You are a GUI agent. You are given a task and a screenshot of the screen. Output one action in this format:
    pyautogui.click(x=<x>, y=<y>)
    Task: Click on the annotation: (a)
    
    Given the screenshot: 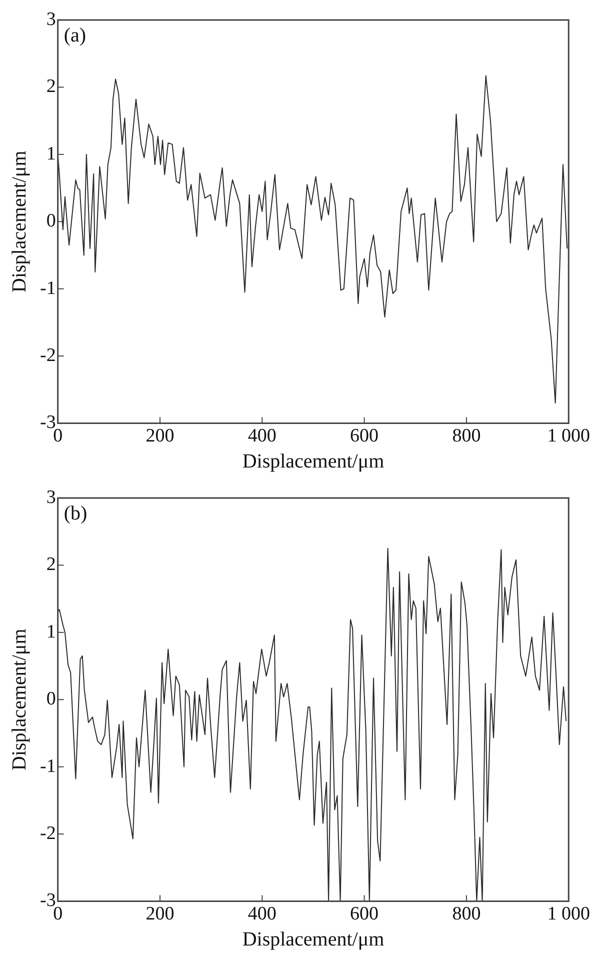 What is the action you would take?
    pyautogui.click(x=75, y=35)
    